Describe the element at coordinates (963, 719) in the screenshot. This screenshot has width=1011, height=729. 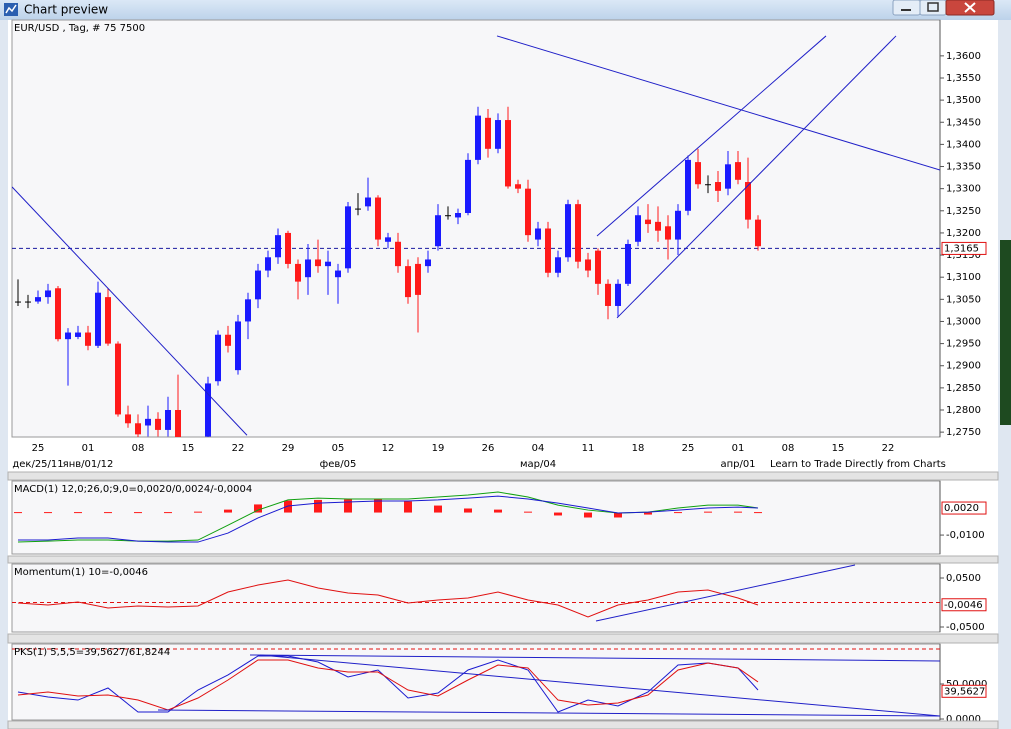
I see `y-tick-label: 0,0000` at that location.